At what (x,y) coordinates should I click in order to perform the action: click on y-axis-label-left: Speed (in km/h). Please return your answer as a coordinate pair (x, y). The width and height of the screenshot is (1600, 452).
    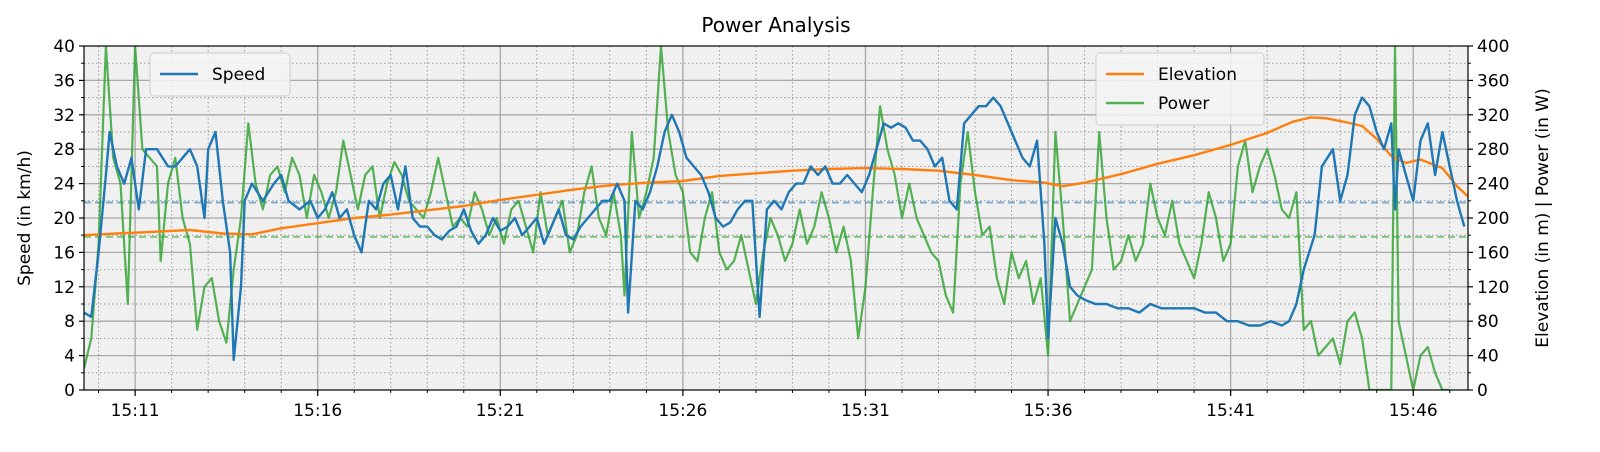
    Looking at the image, I should click on (25, 218).